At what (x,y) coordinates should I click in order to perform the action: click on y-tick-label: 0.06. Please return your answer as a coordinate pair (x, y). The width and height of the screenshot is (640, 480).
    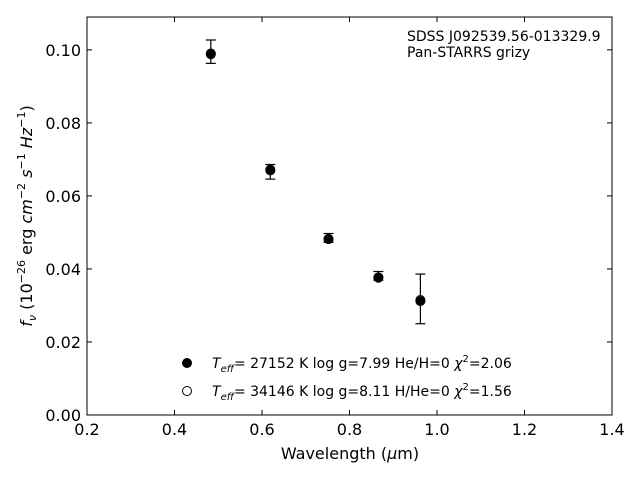
    Looking at the image, I should click on (63, 196).